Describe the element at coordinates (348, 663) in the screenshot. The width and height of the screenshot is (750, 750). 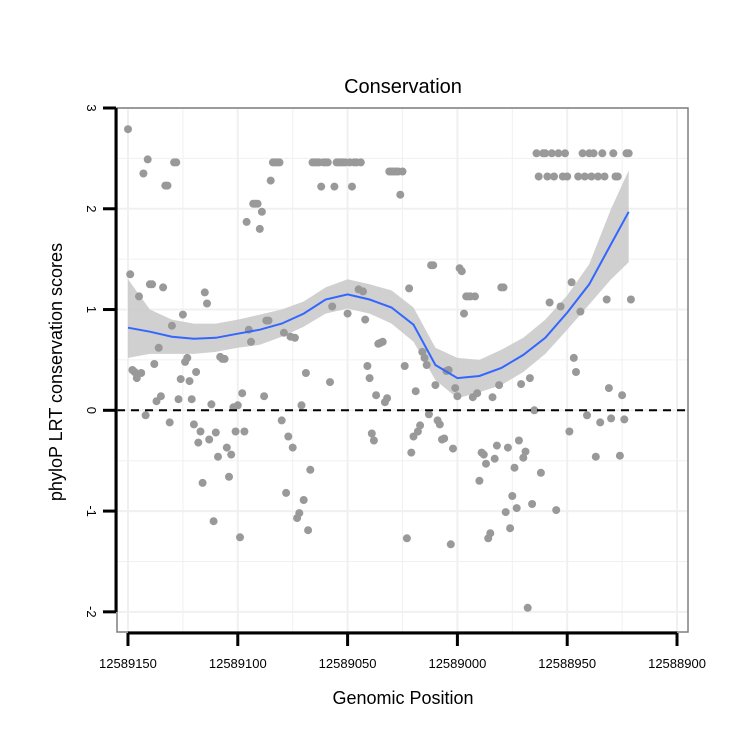
I see `x-tick-label: 12589050` at that location.